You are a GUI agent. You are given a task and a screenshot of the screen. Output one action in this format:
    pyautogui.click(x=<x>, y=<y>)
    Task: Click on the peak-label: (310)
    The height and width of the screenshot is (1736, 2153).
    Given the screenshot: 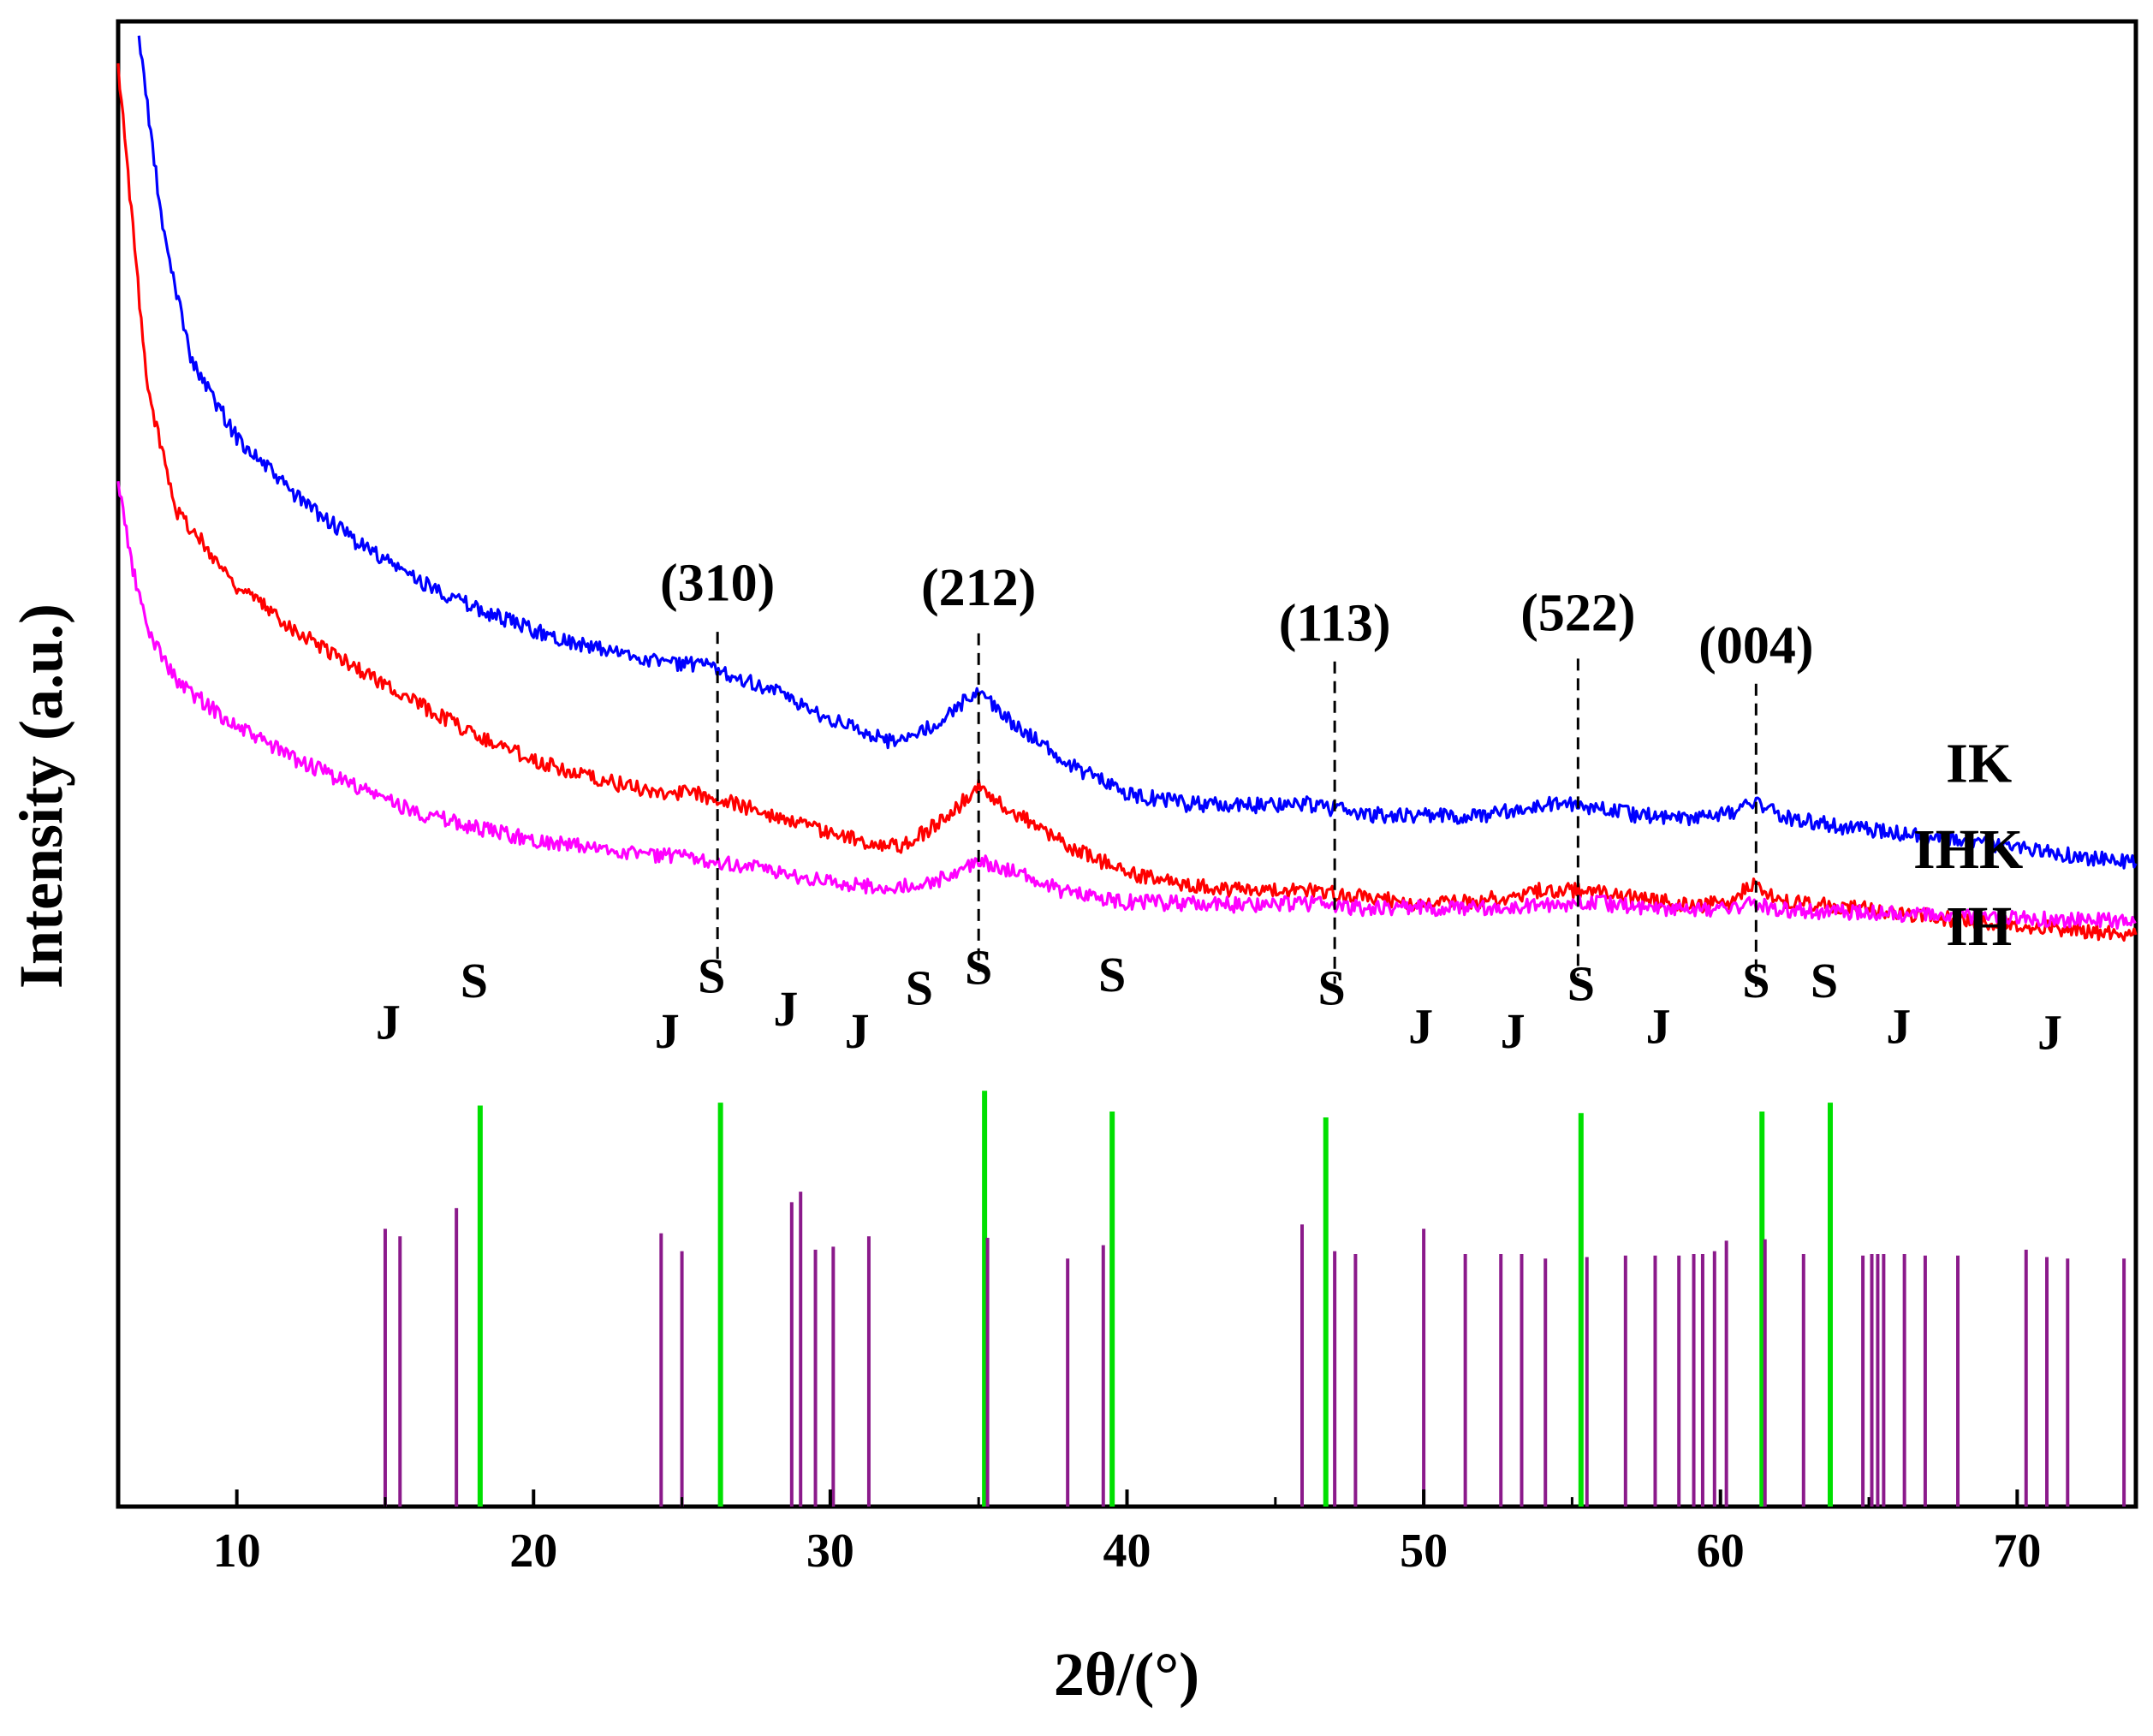 What is the action you would take?
    pyautogui.click(x=717, y=584)
    